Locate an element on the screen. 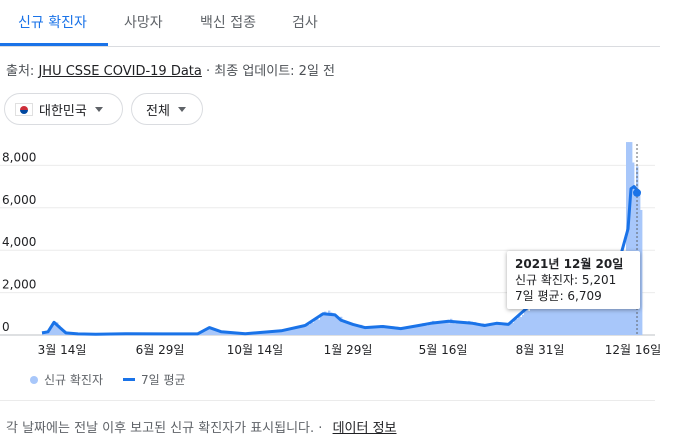 Image resolution: width=685 pixels, height=446 pixels. y-tick-label: 6,000 is located at coordinates (19, 200).